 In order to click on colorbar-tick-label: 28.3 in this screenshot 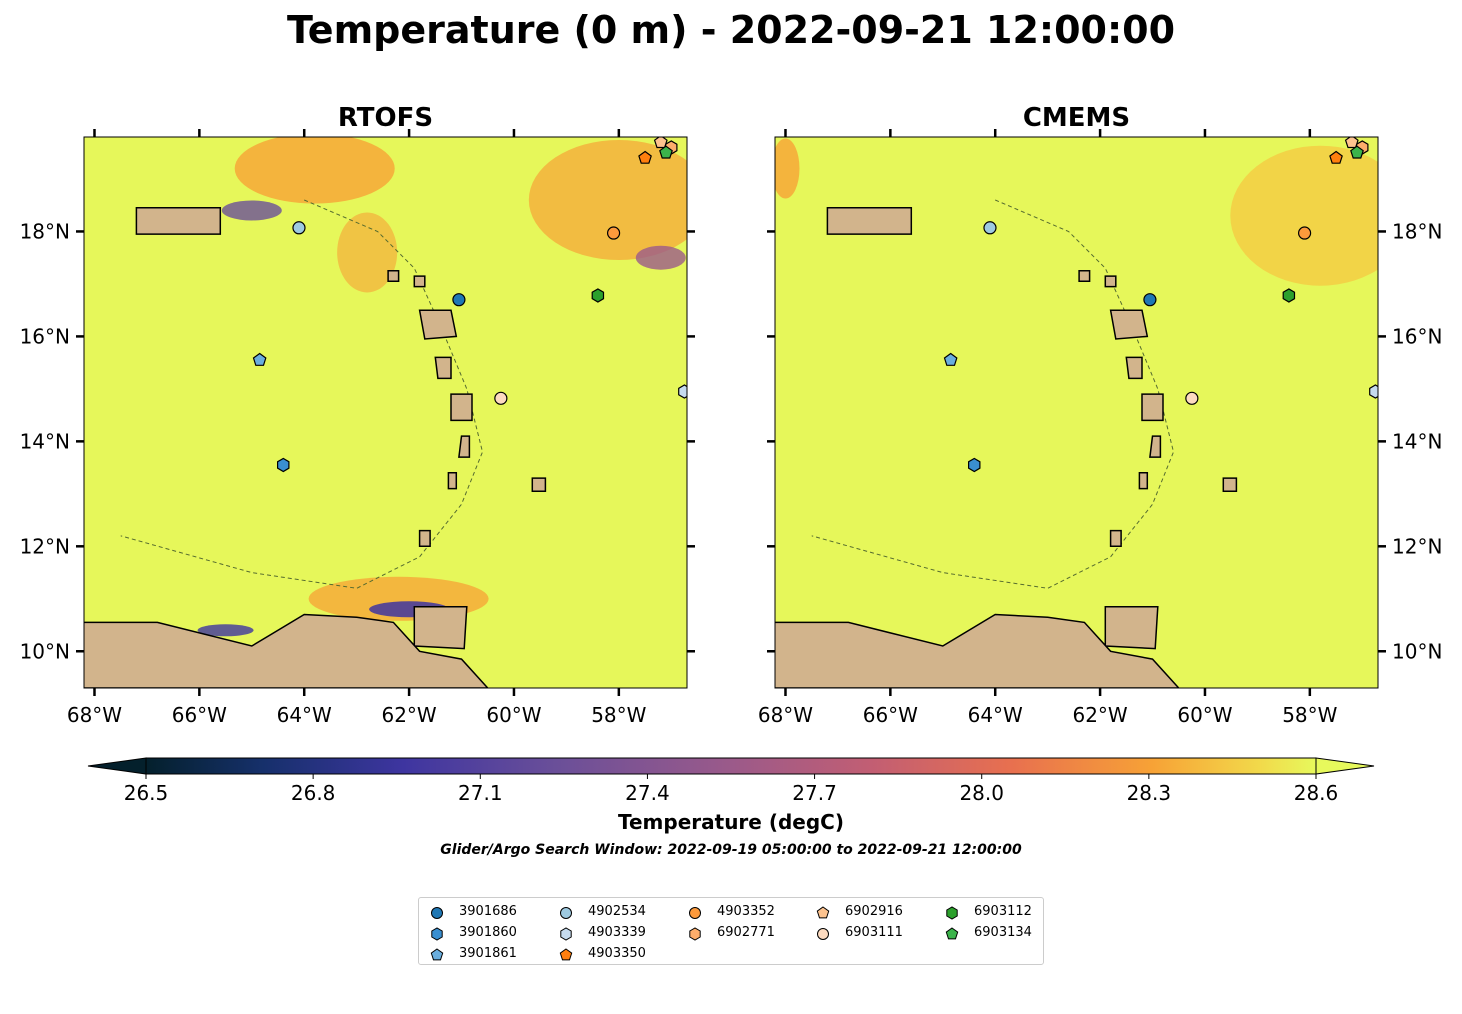, I will do `click(1149, 793)`.